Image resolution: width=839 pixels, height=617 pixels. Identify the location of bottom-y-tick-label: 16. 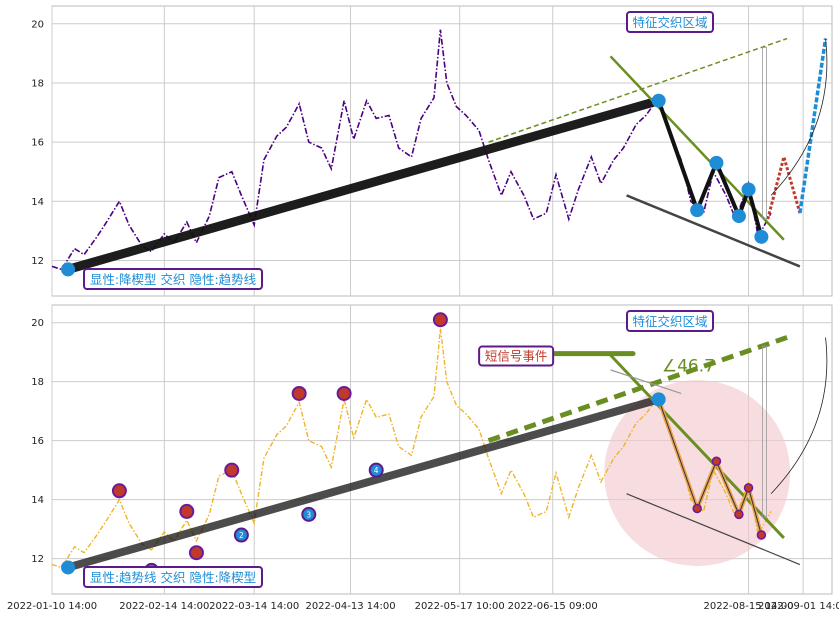
(37, 441).